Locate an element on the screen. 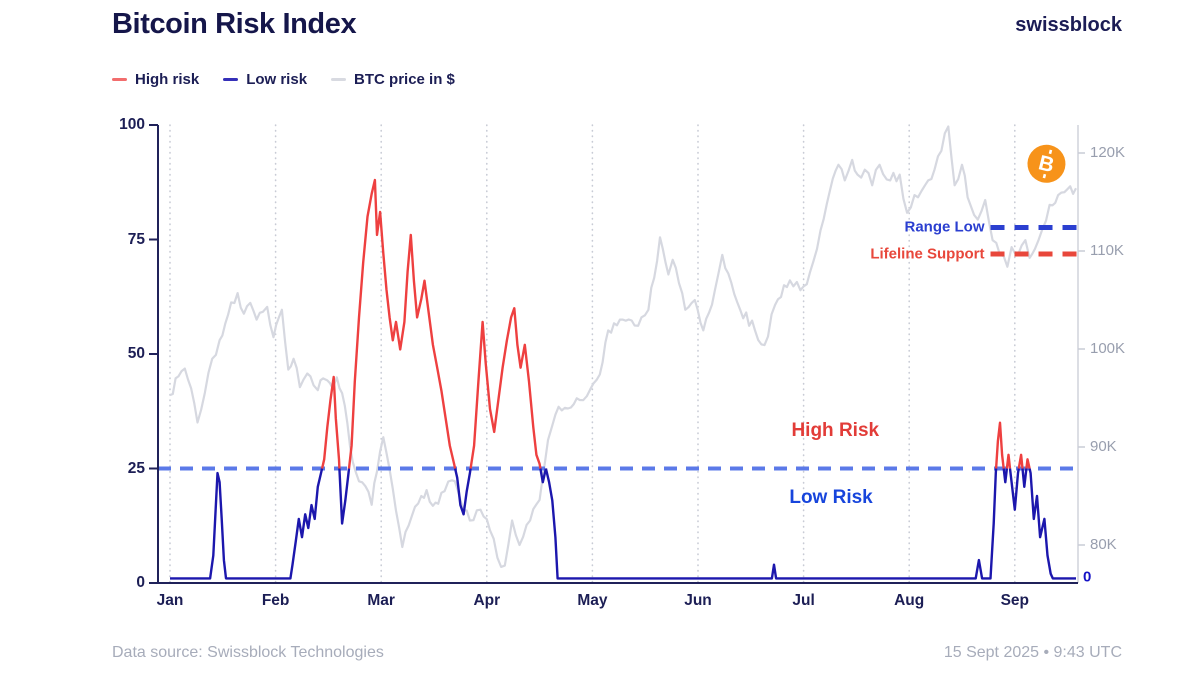 This screenshot has height=675, width=1200. timestamp-caption: 15 Sept 2025 • 9:43 UTC is located at coordinates (1032, 652).